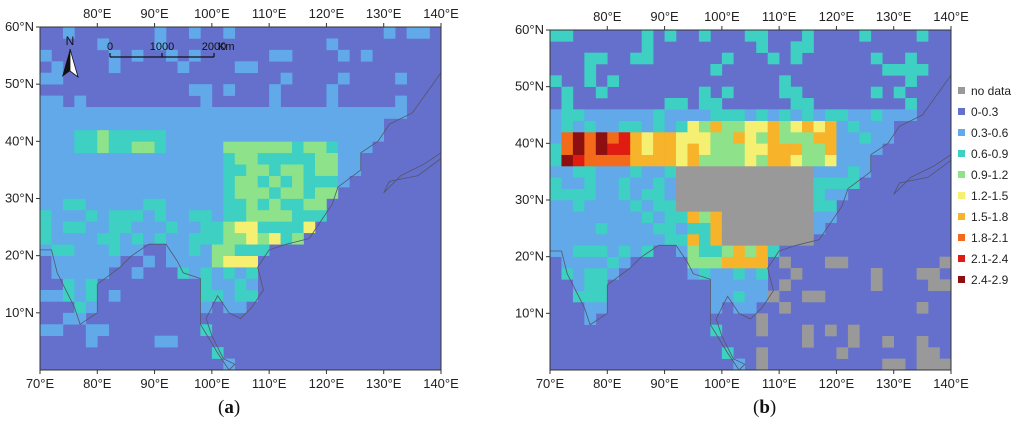 This screenshot has height=431, width=1024. I want to click on legend-label: 2.1-2.4, so click(990, 258).